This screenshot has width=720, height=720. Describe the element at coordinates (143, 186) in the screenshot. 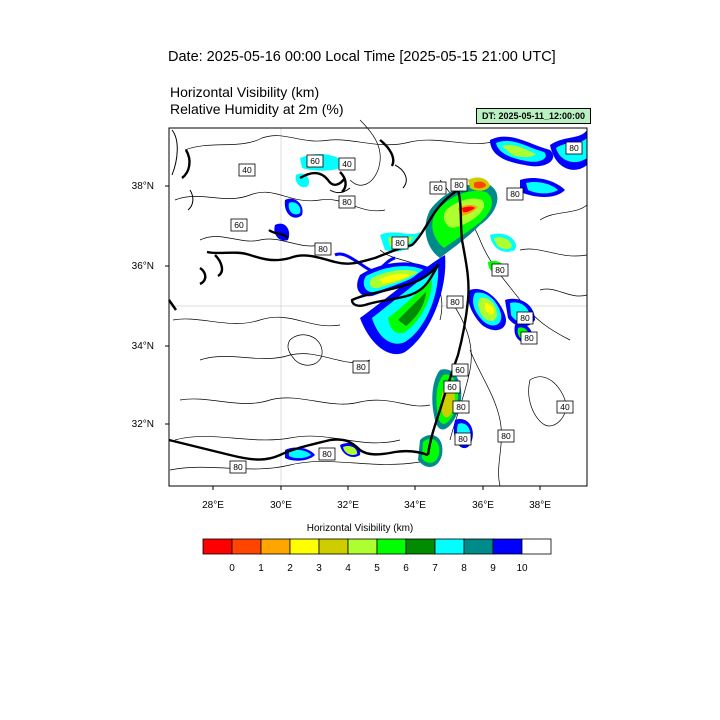

I see `lat-label: 38°N` at that location.